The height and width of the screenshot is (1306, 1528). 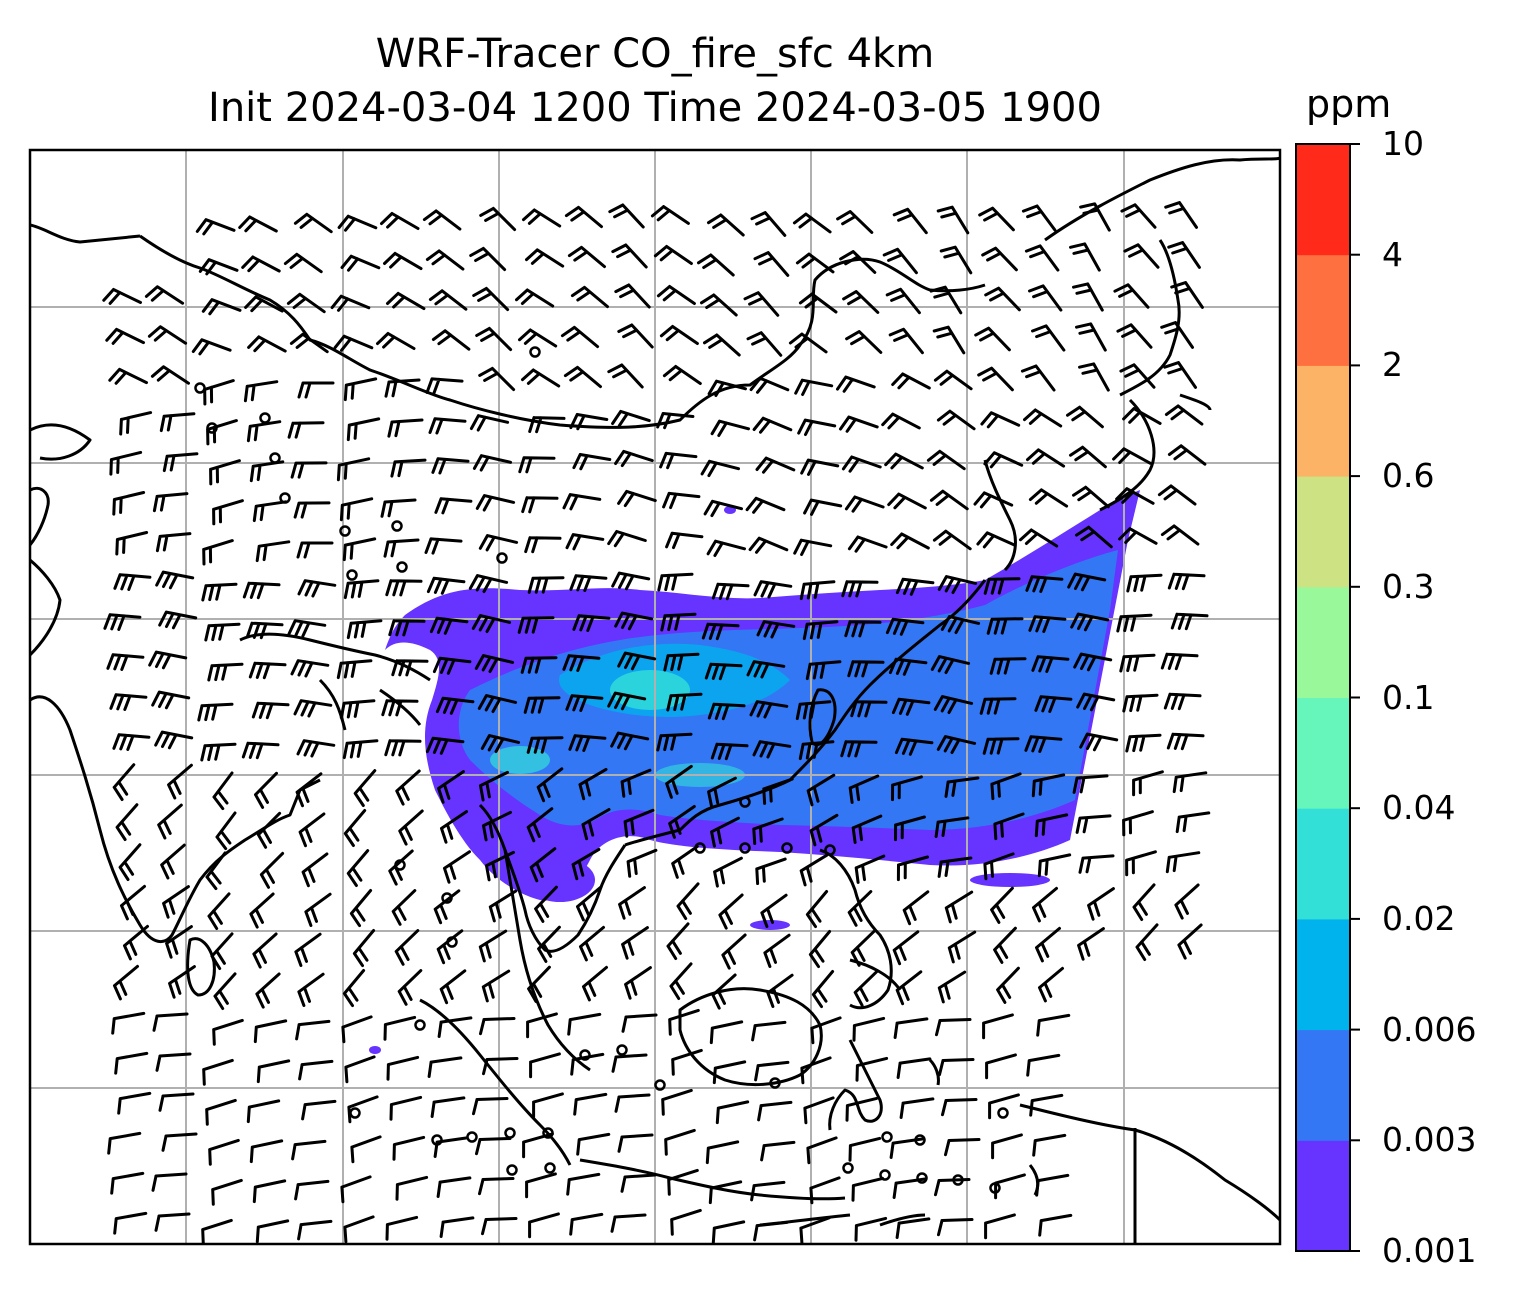 What do you see at coordinates (1392, 365) in the screenshot?
I see `colorbar-tick-label: 2` at bounding box center [1392, 365].